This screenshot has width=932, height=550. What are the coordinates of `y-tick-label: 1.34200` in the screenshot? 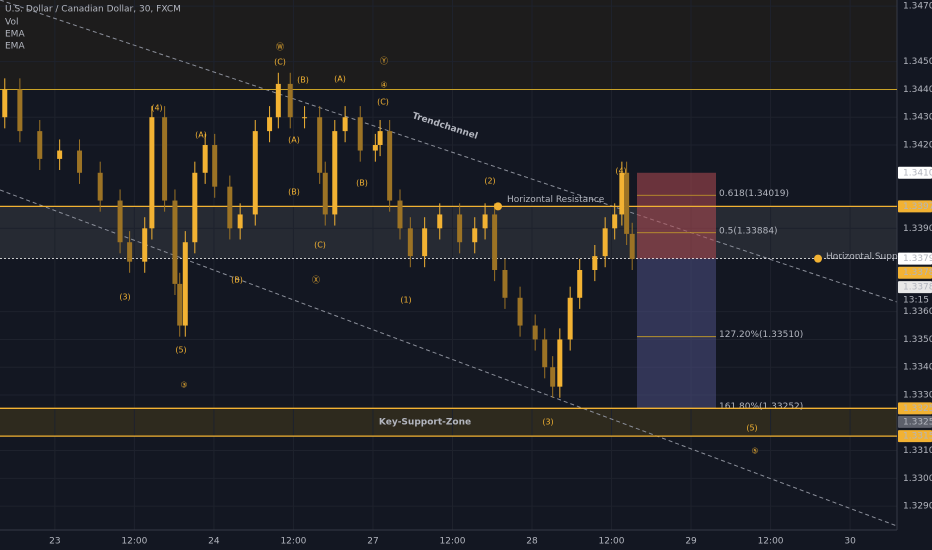 It's located at (917, 146).